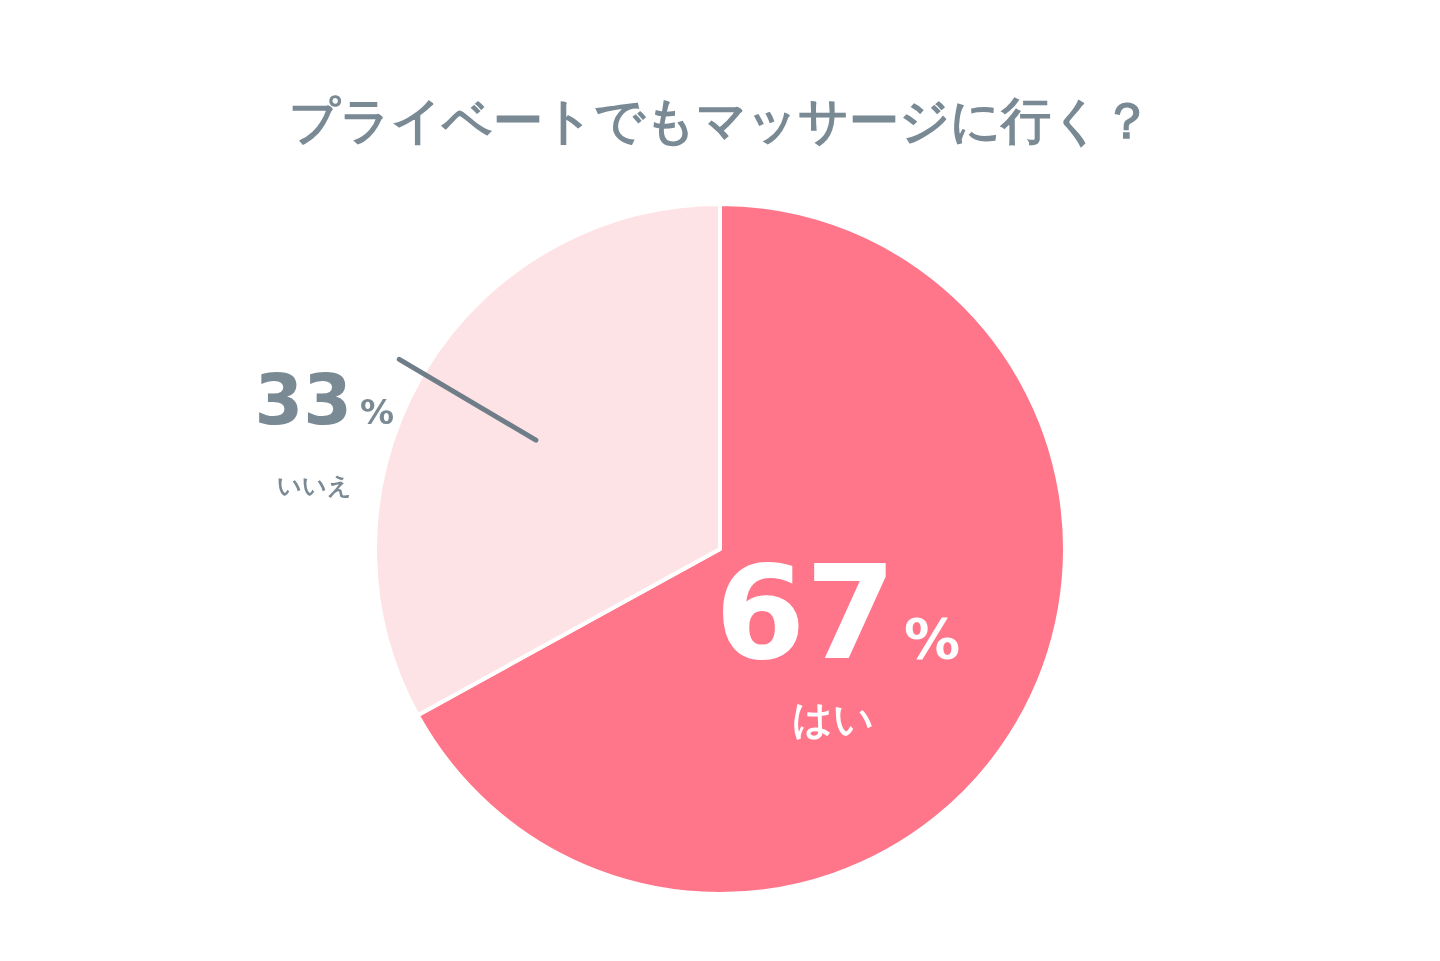  What do you see at coordinates (720, 121) in the screenshot?
I see `chart-title: プライベートでもマッサージに行く？` at bounding box center [720, 121].